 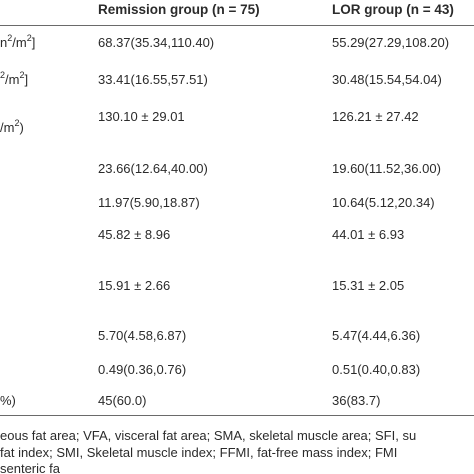 What do you see at coordinates (14, 78) in the screenshot?
I see `row-label: 2/m2]` at bounding box center [14, 78].